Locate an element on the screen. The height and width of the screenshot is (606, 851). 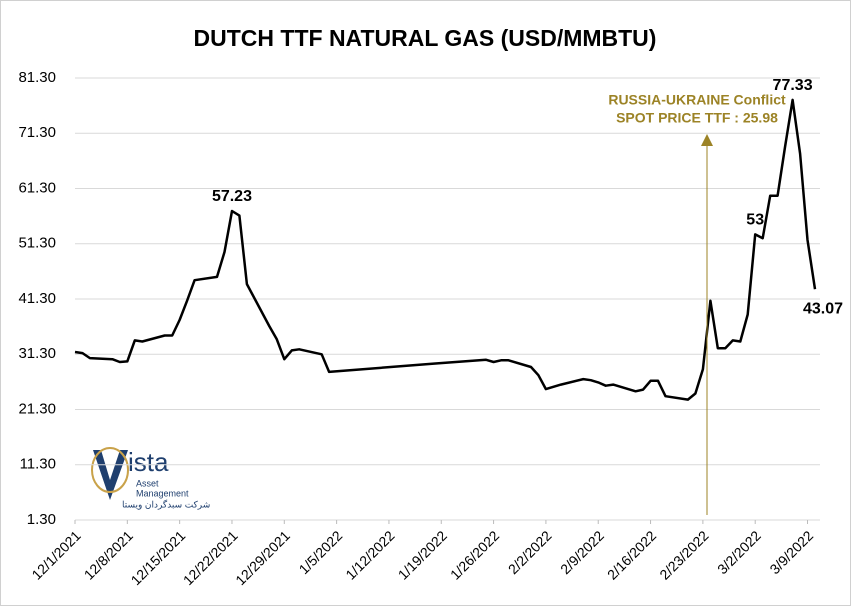
data-label: 43.07 is located at coordinates (823, 308).